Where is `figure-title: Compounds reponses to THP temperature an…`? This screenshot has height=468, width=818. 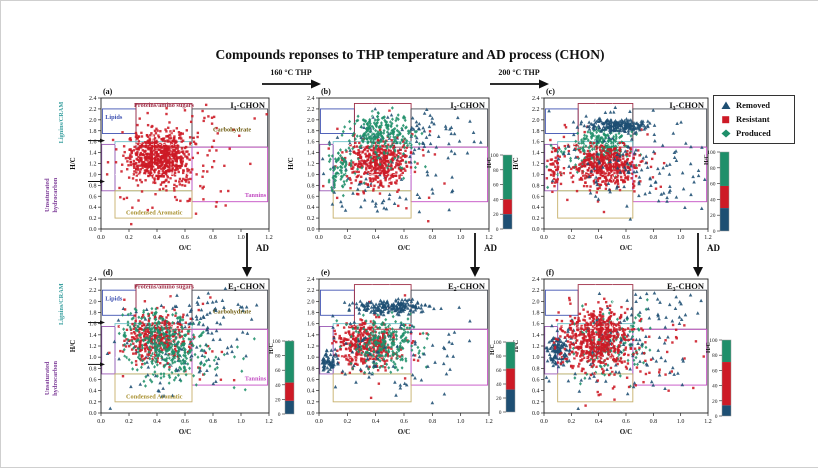
figure-title: Compounds reponses to THP temperature an… is located at coordinates (410, 54).